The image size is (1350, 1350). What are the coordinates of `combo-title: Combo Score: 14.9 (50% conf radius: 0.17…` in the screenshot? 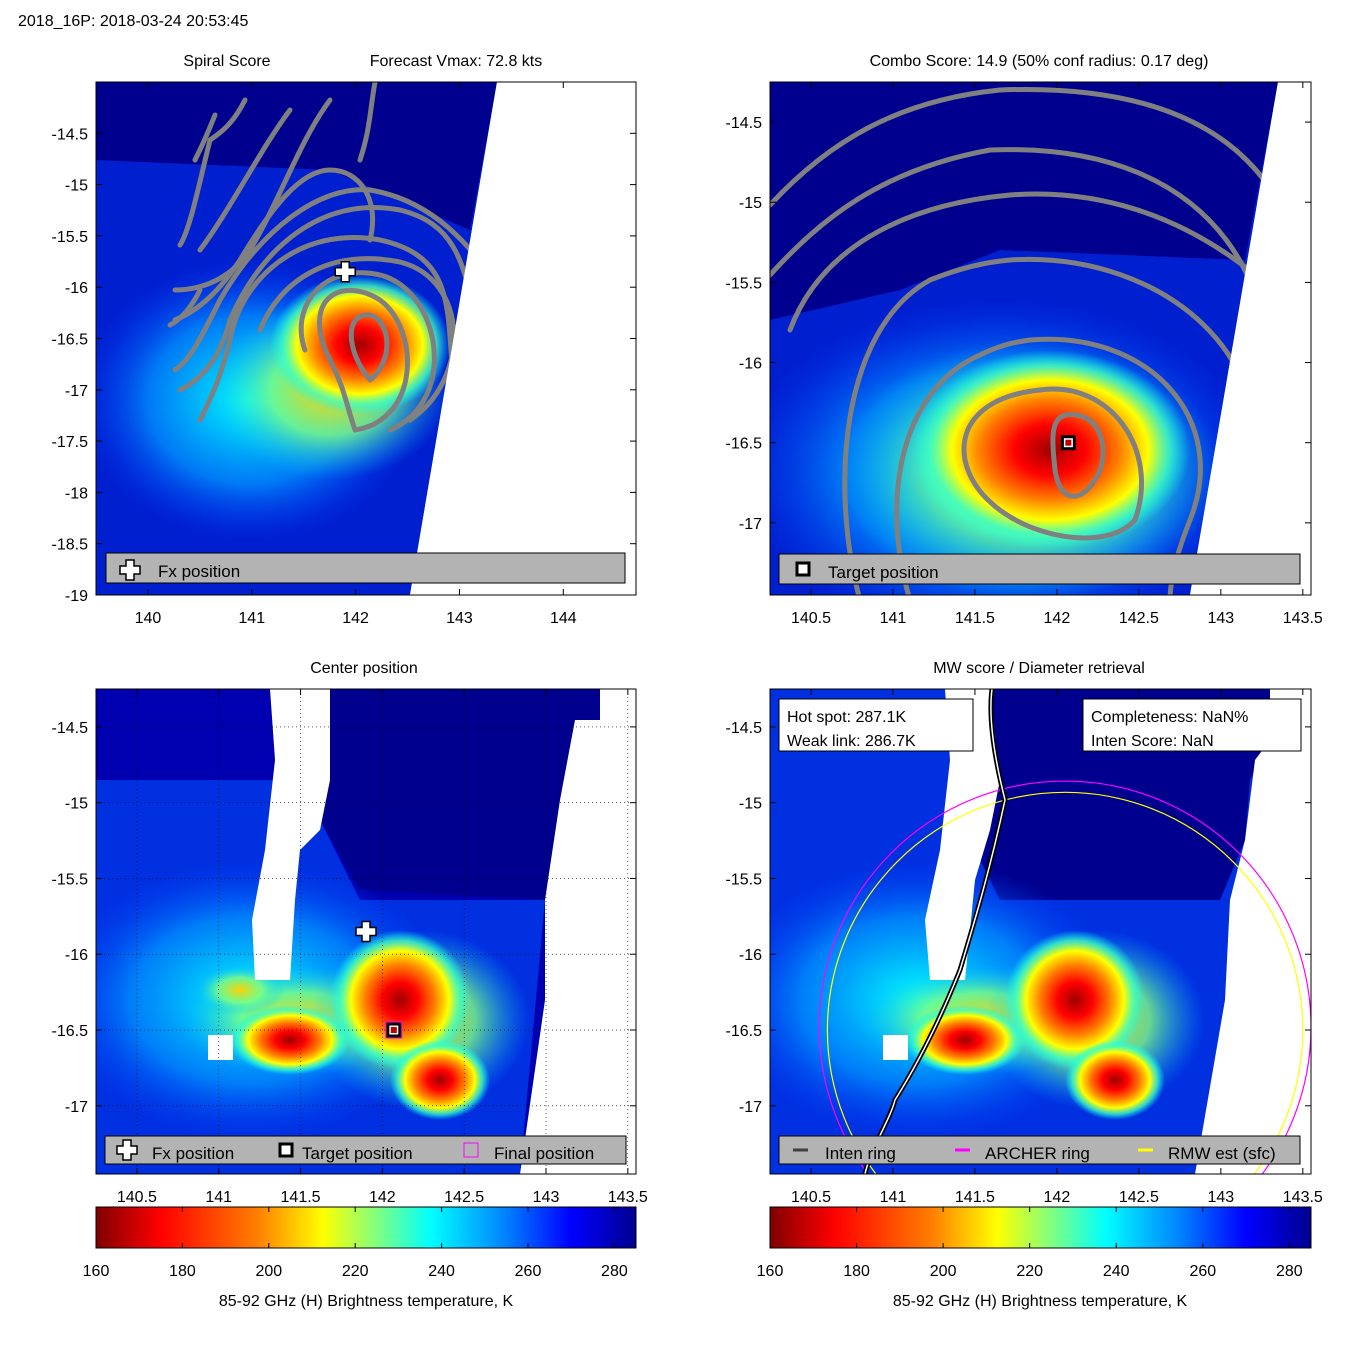 It's located at (1039, 61).